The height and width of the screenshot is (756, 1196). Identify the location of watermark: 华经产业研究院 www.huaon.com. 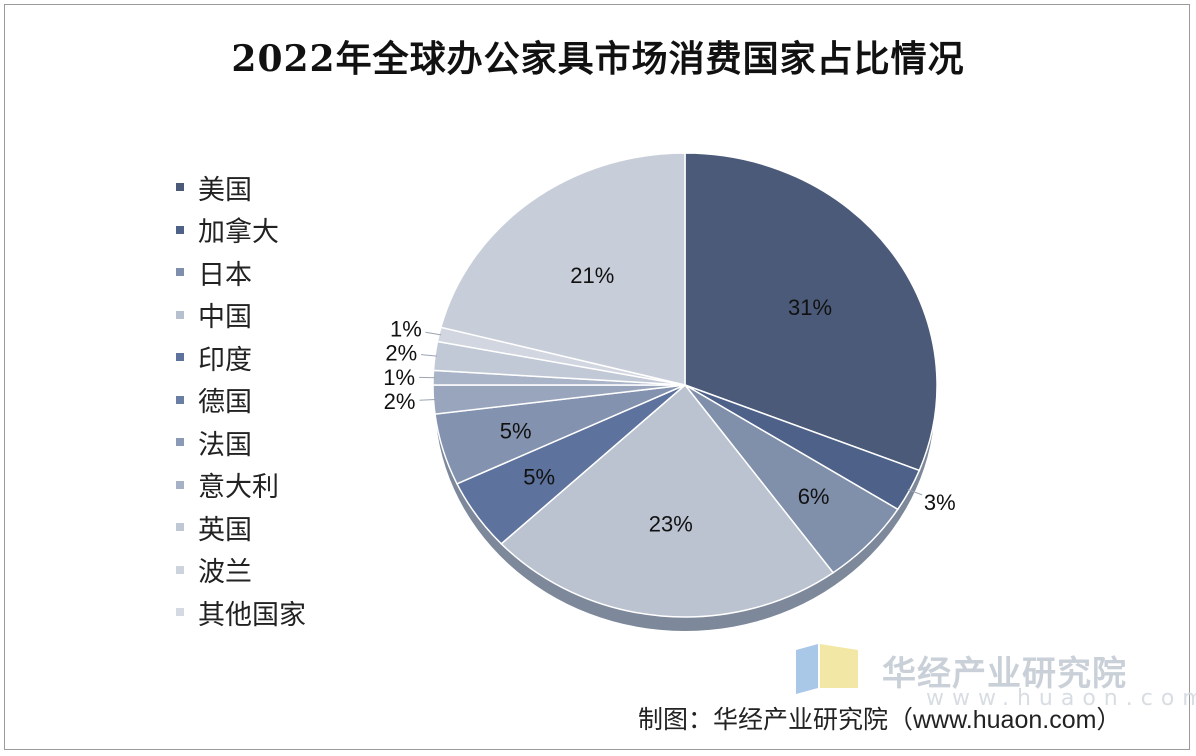
(996, 676).